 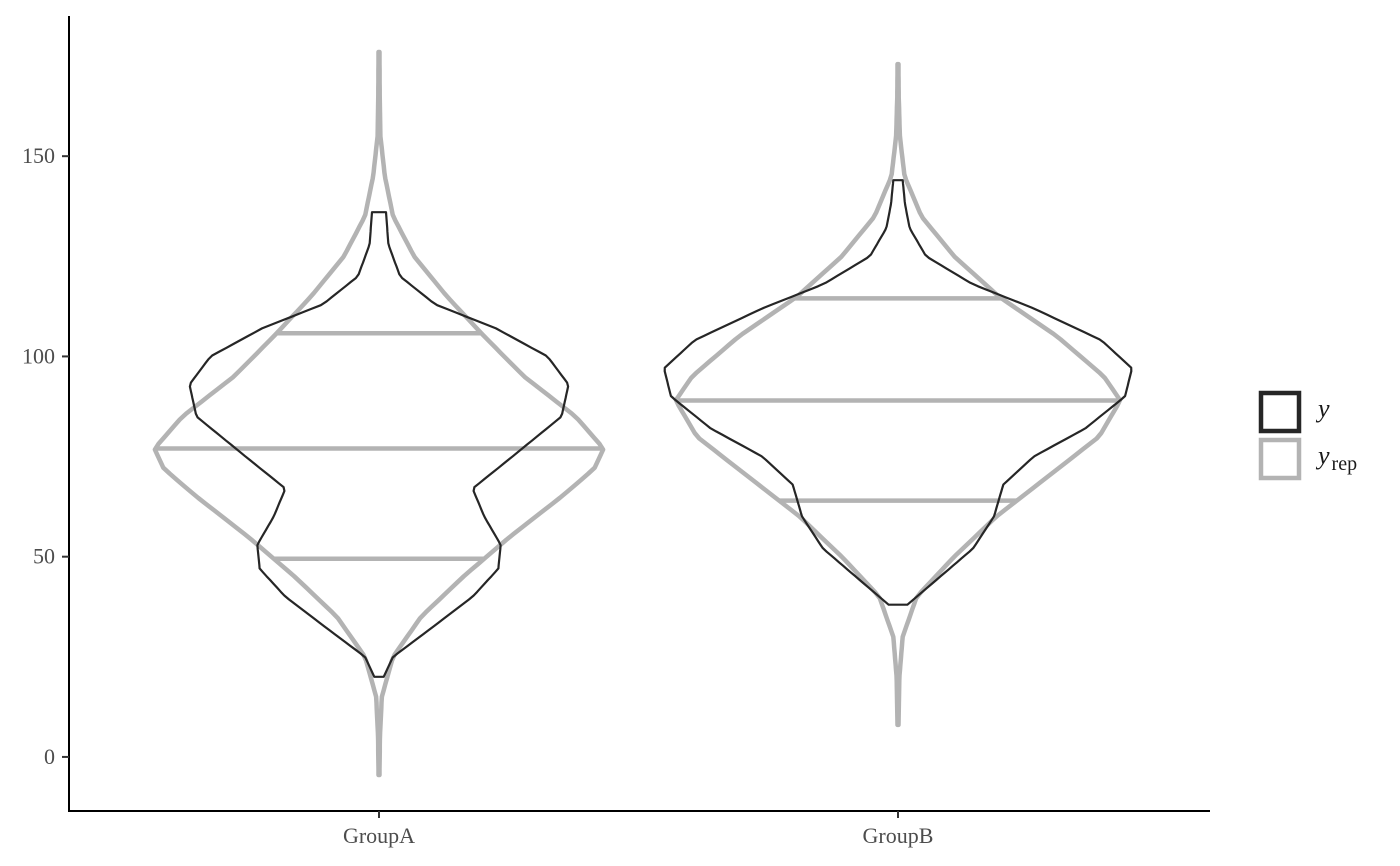 I want to click on y-tick-label: 100, so click(x=38, y=355).